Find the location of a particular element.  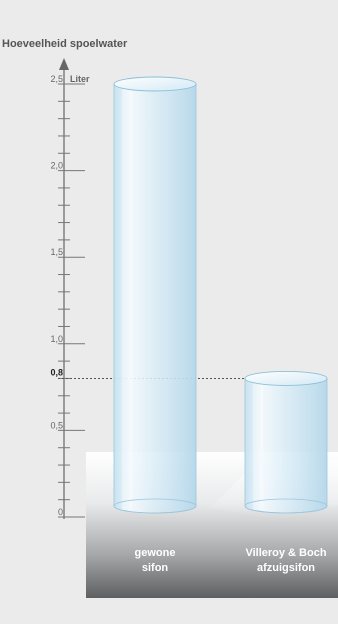

y-tick-label: 0,5 is located at coordinates (56, 425).